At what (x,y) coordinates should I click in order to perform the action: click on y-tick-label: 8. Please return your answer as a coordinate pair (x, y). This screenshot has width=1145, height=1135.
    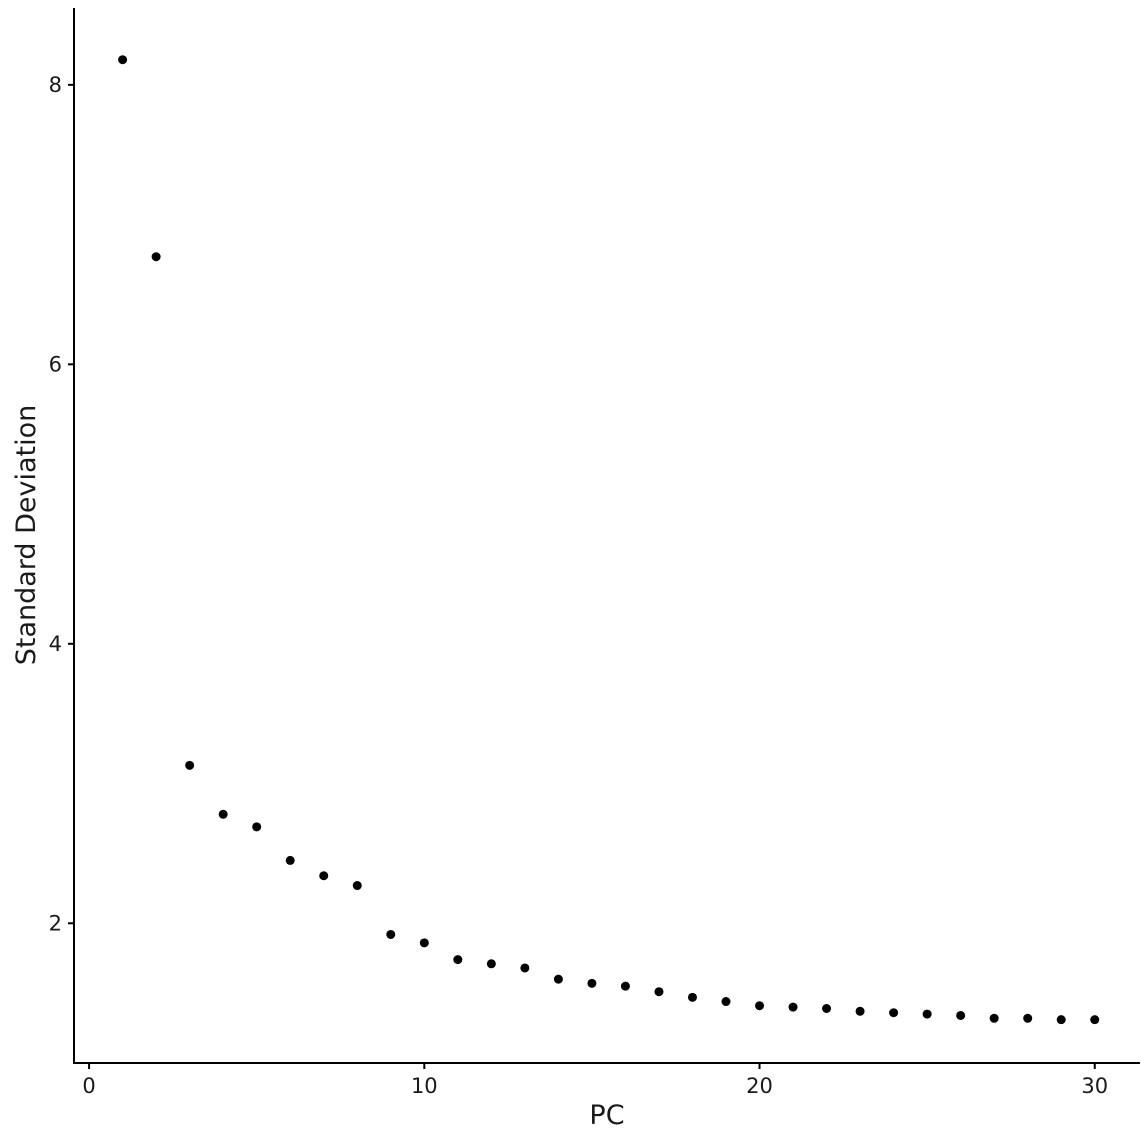
    Looking at the image, I should click on (55, 85).